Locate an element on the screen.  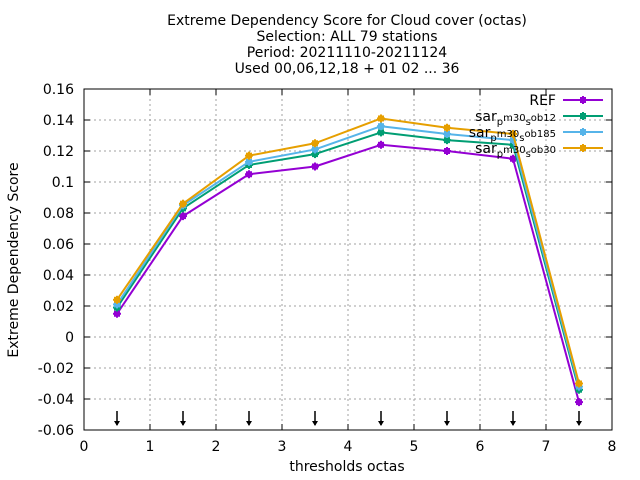
legend-entry: sarpm30sob30 is located at coordinates (539, 150).